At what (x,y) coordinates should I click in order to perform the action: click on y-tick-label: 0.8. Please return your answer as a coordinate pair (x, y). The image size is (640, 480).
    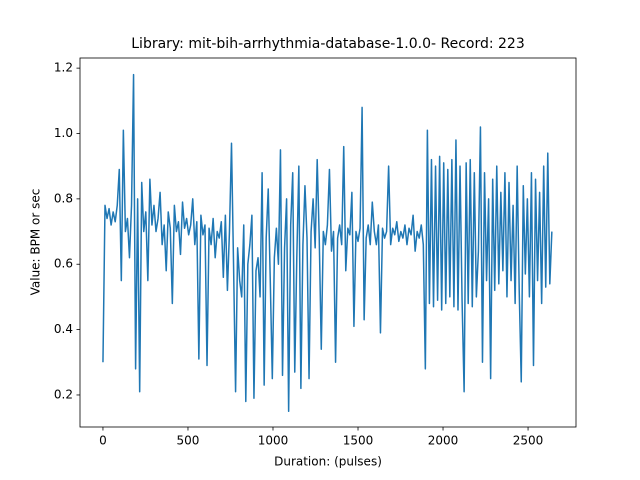
    Looking at the image, I should click on (63, 198).